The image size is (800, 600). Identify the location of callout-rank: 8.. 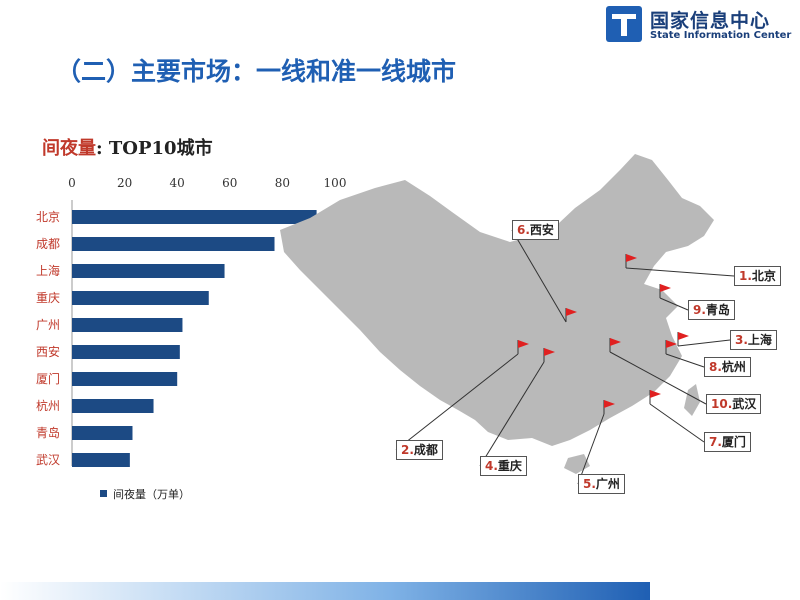
(715, 367).